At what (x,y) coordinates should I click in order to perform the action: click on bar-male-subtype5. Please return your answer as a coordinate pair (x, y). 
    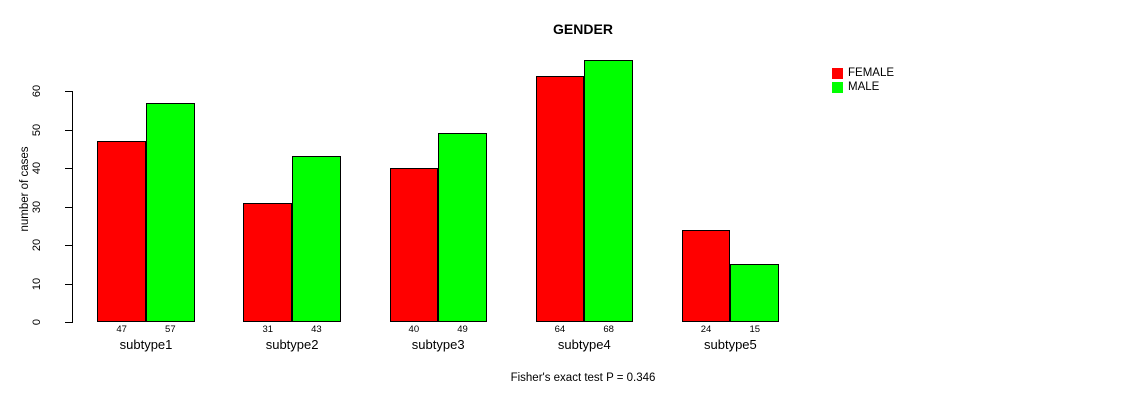
    Looking at the image, I should click on (755, 293).